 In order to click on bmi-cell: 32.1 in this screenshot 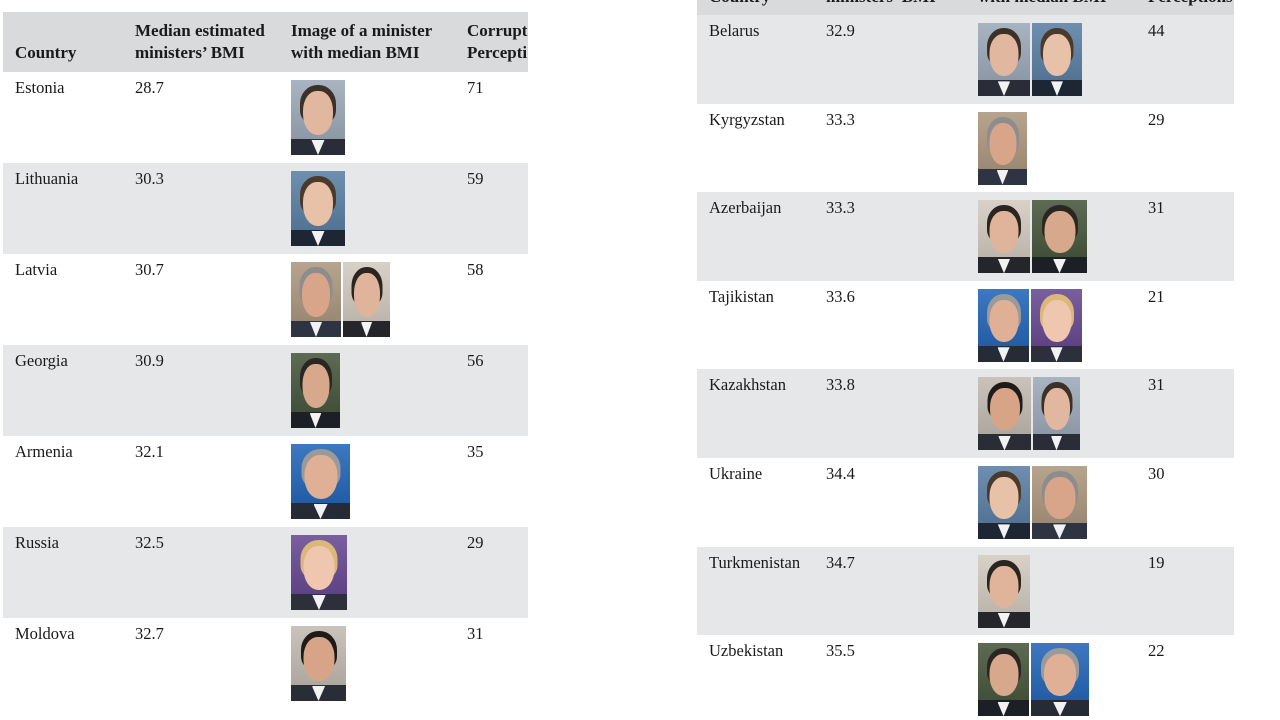, I will do `click(149, 451)`.